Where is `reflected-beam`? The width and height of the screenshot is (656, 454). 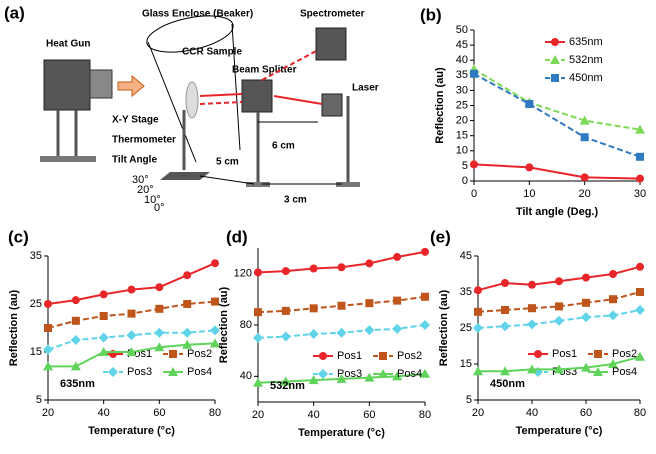
reflected-beam is located at coordinates (290, 65).